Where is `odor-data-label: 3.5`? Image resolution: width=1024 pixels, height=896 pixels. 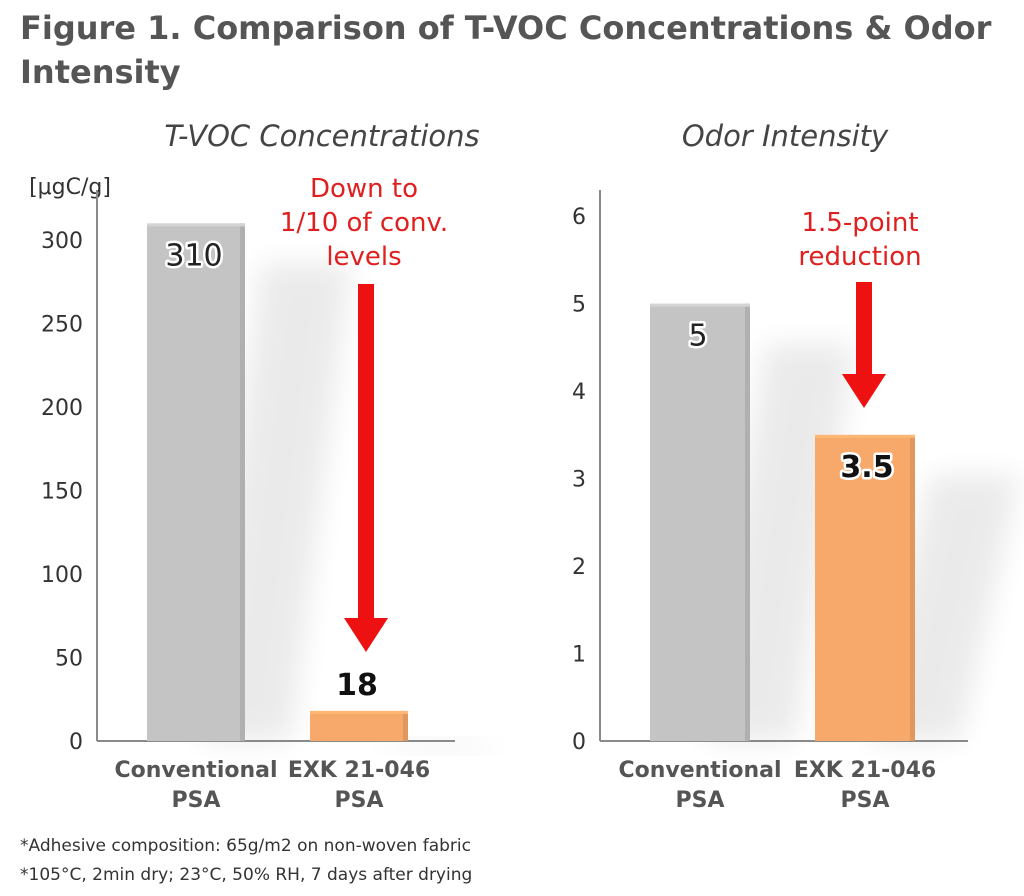 odor-data-label: 3.5 is located at coordinates (866, 467).